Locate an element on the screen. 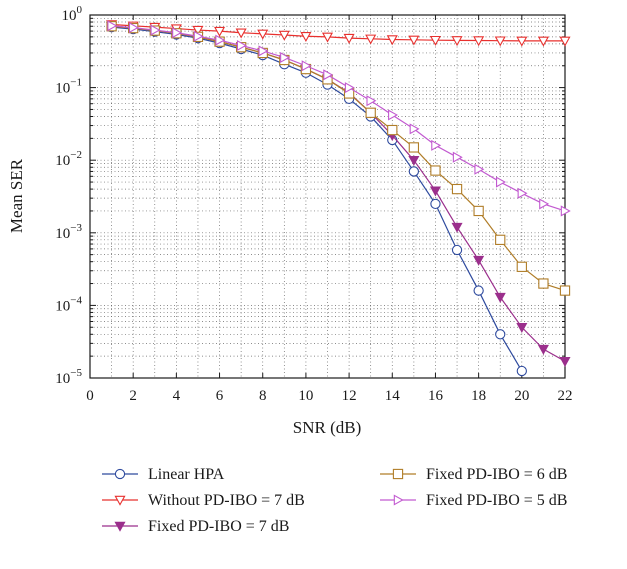 The image size is (627, 569). x-tick-labels: 0 2 4 6 8 10 12 14 16 18 20 22 is located at coordinates (329, 396).